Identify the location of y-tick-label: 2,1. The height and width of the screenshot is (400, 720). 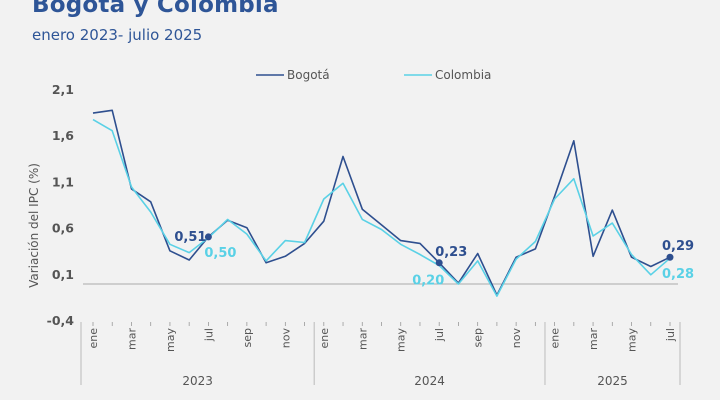
(63, 89).